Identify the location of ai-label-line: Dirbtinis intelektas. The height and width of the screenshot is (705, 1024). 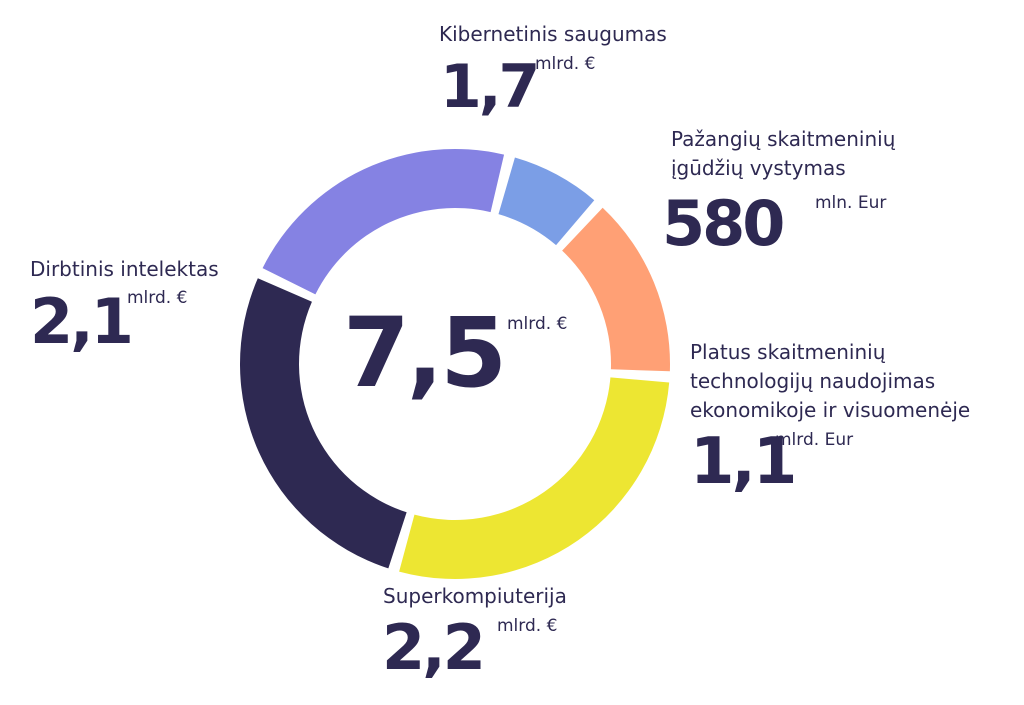
(124, 269).